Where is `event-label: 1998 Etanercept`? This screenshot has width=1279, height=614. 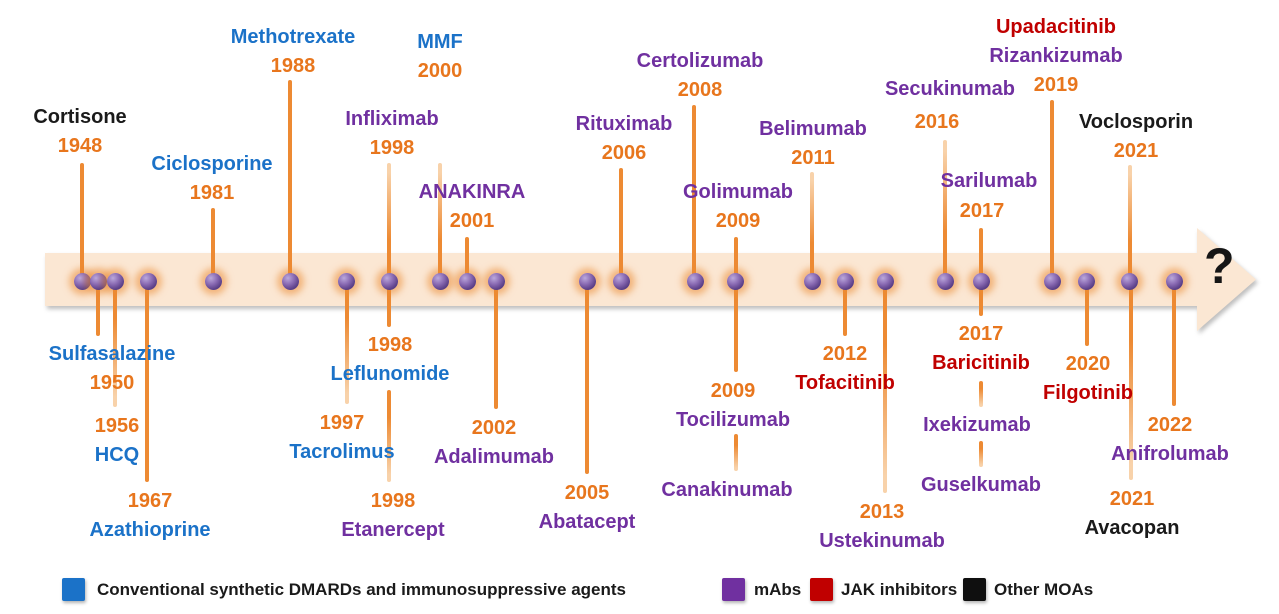 event-label: 1998 Etanercept is located at coordinates (393, 516).